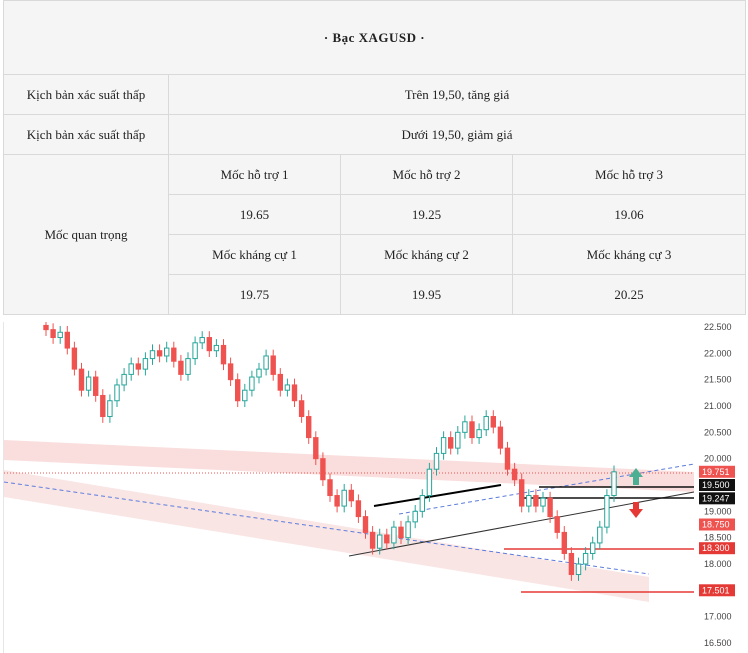  Describe the element at coordinates (718, 406) in the screenshot. I see `axis-tick-label: 21.000` at that location.